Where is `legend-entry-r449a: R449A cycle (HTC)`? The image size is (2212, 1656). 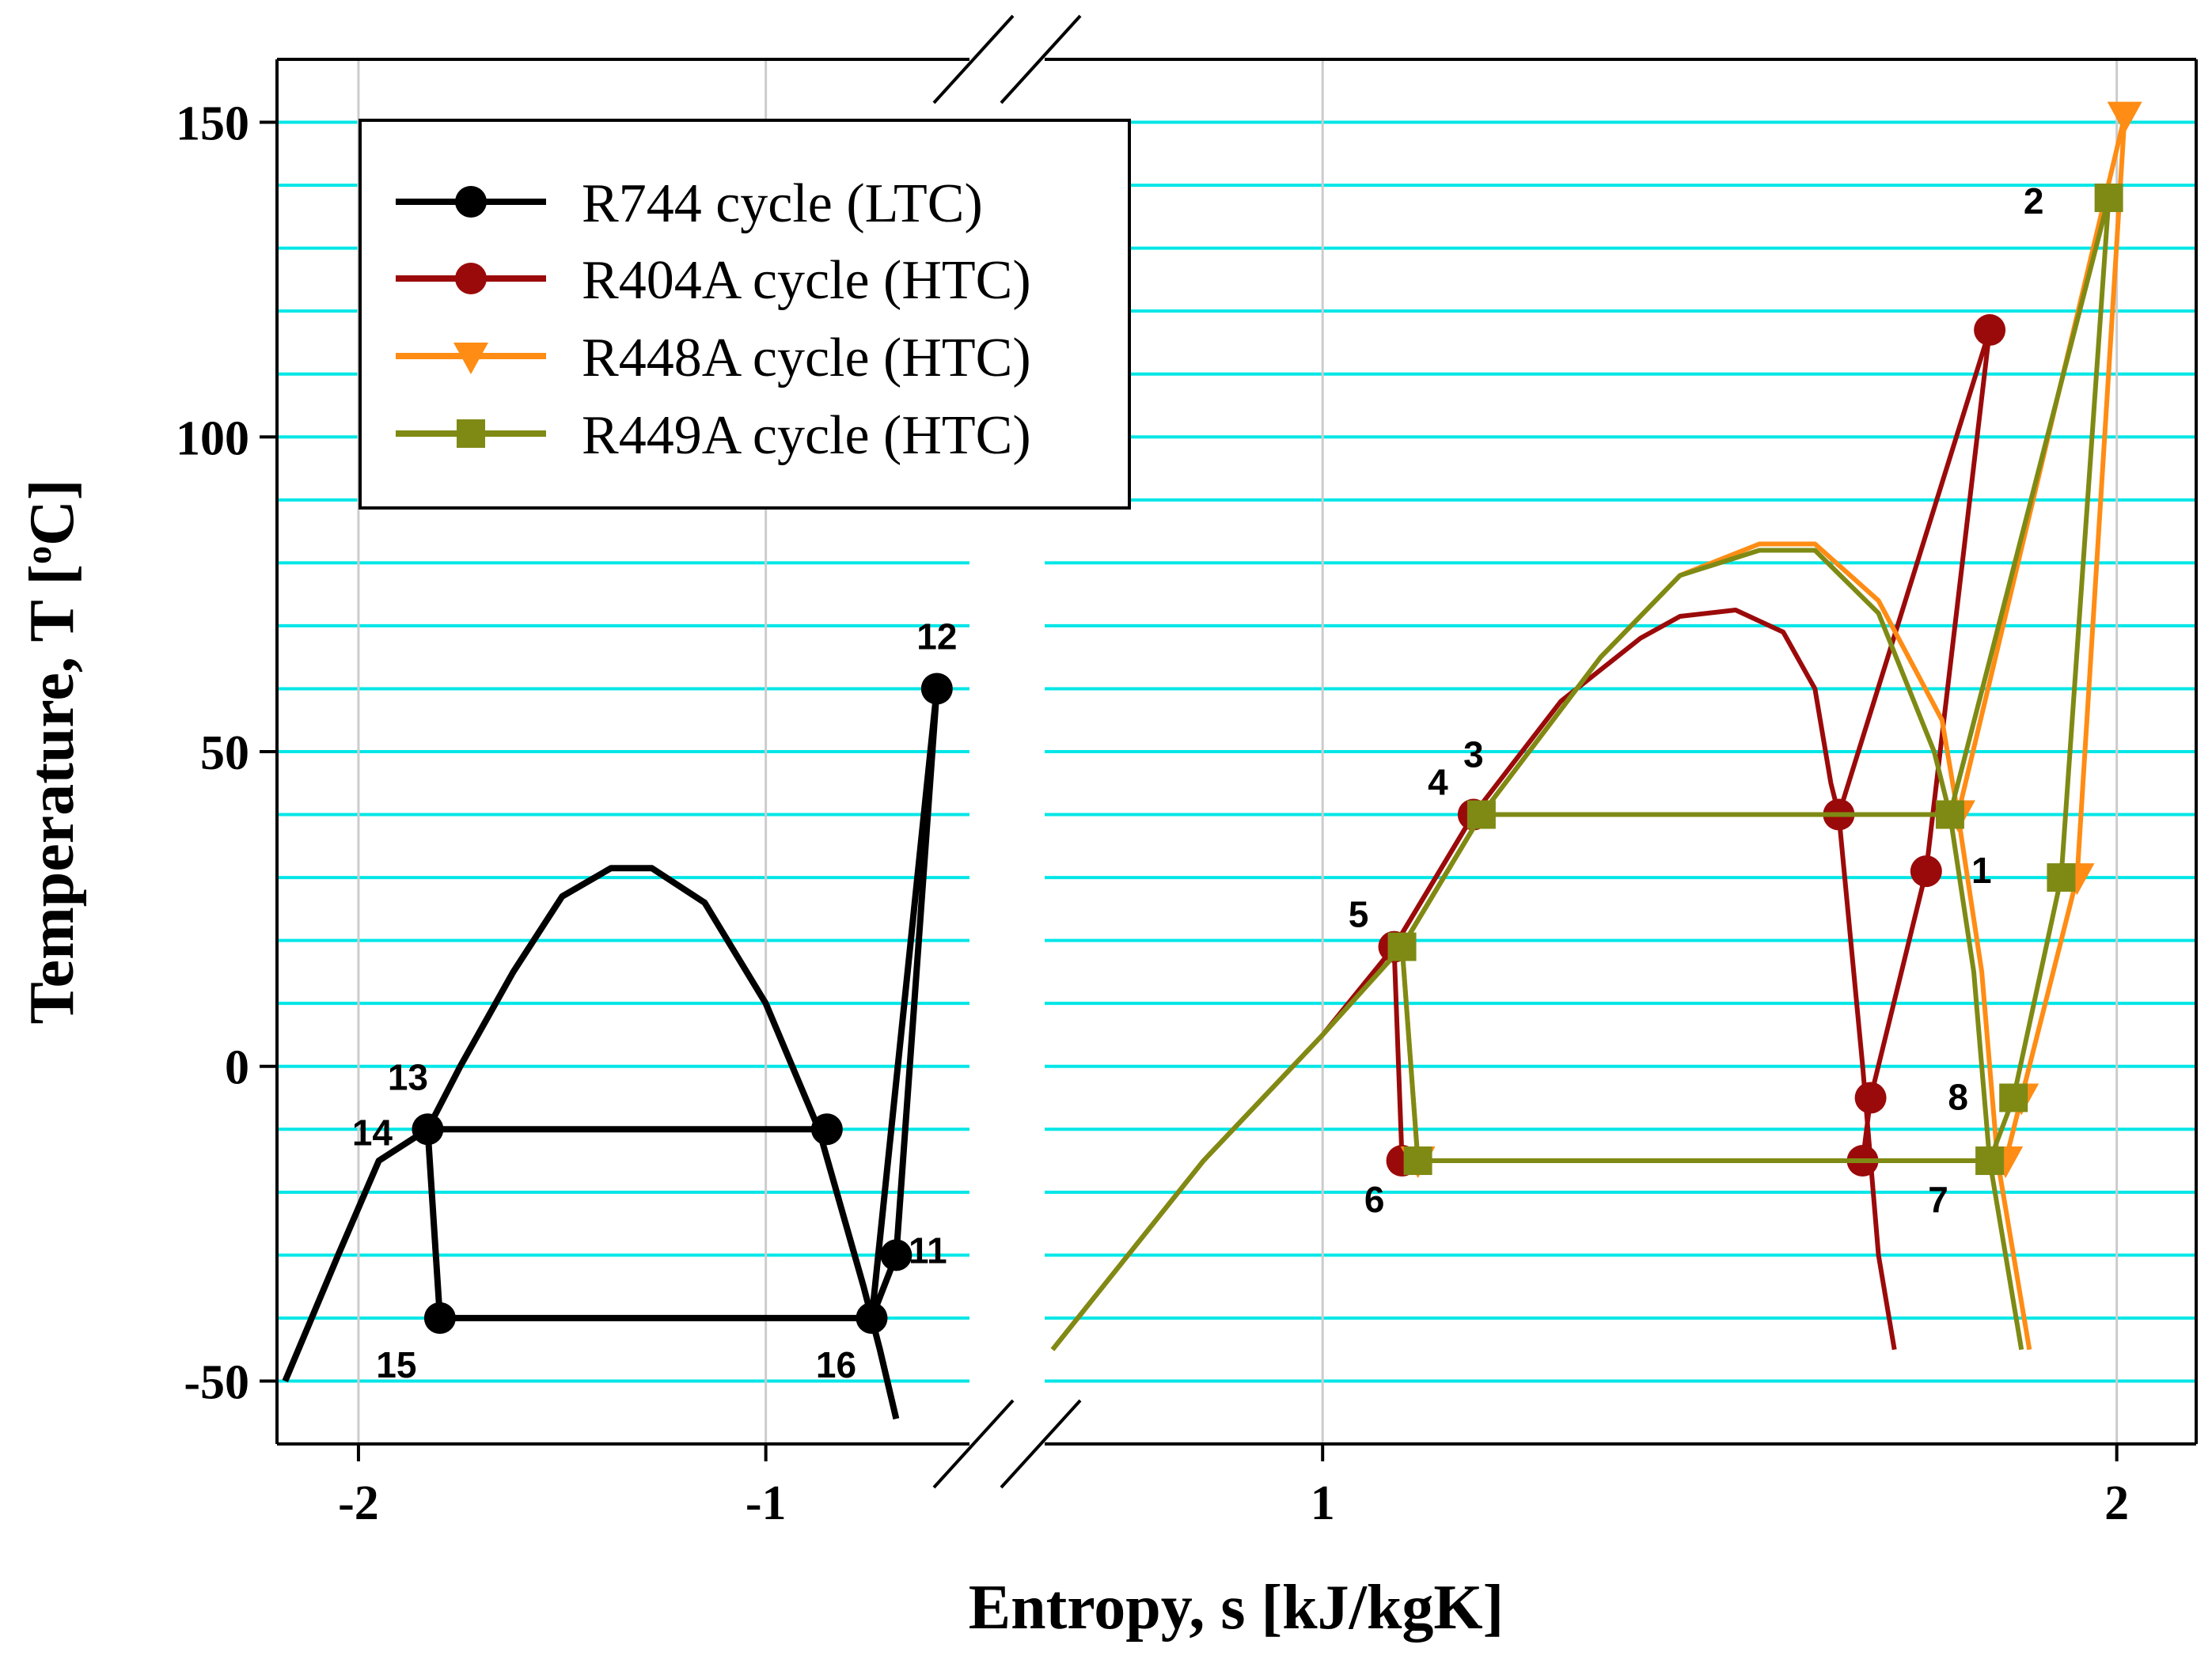 legend-entry-r449a: R449A cycle (HTC) is located at coordinates (713, 435).